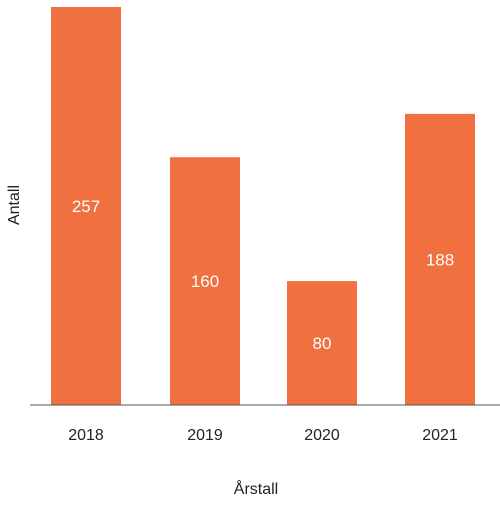 This screenshot has height=505, width=500. What do you see at coordinates (205, 435) in the screenshot?
I see `x-tick-label-2019: 2019` at bounding box center [205, 435].